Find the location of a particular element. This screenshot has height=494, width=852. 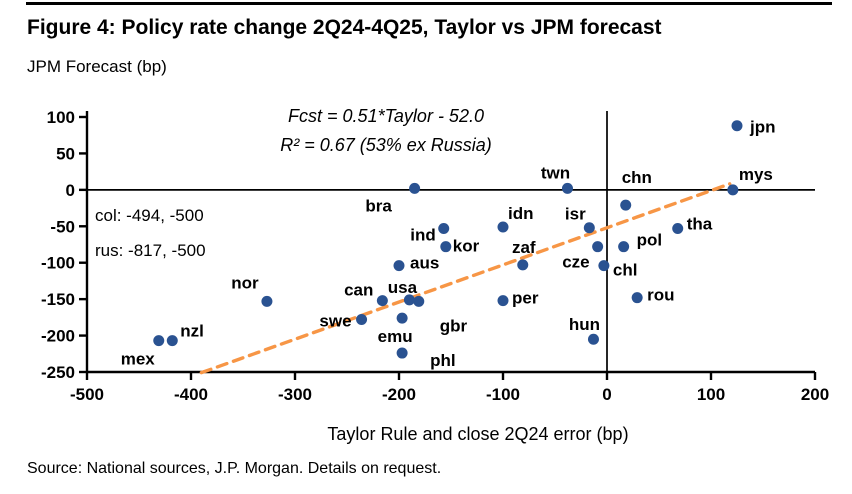

y-tick-label: -50 is located at coordinates (62, 226).